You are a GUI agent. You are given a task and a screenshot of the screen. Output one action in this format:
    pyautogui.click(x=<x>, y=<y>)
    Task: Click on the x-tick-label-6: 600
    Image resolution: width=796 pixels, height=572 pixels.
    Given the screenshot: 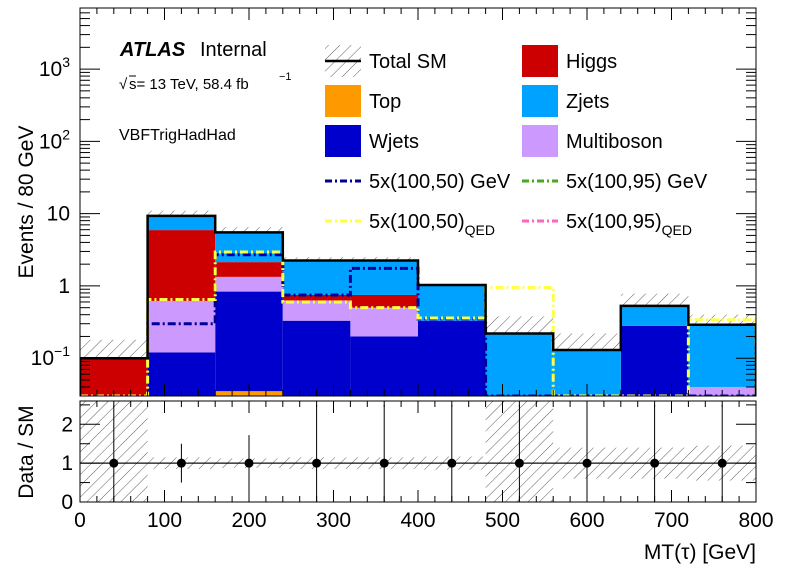 What is the action you would take?
    pyautogui.click(x=586, y=520)
    